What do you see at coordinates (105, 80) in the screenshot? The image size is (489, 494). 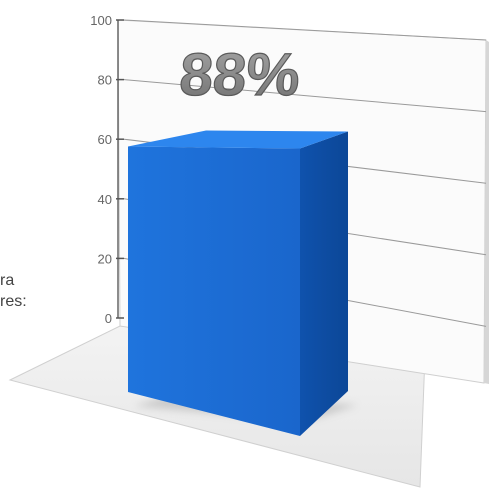 I see `y-tick-label: 80` at bounding box center [105, 80].